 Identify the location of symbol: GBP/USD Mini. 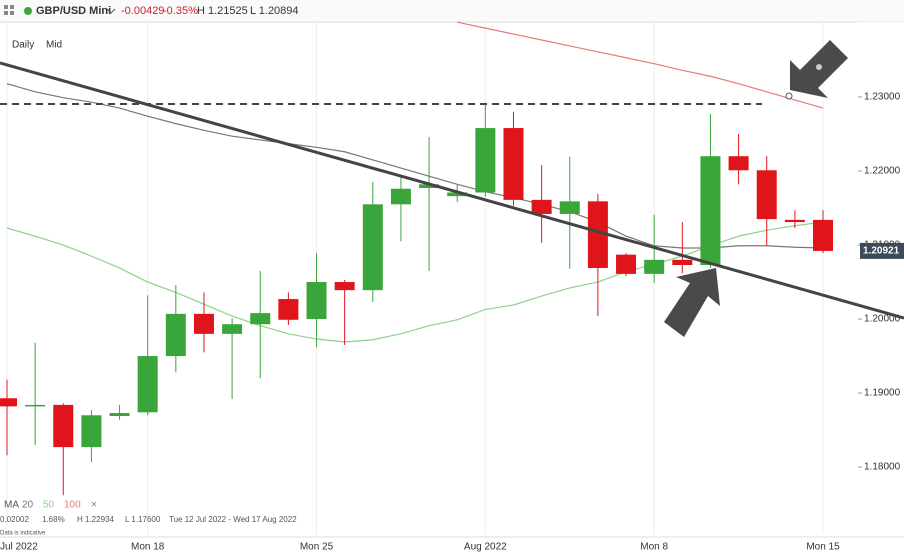
(73, 11).